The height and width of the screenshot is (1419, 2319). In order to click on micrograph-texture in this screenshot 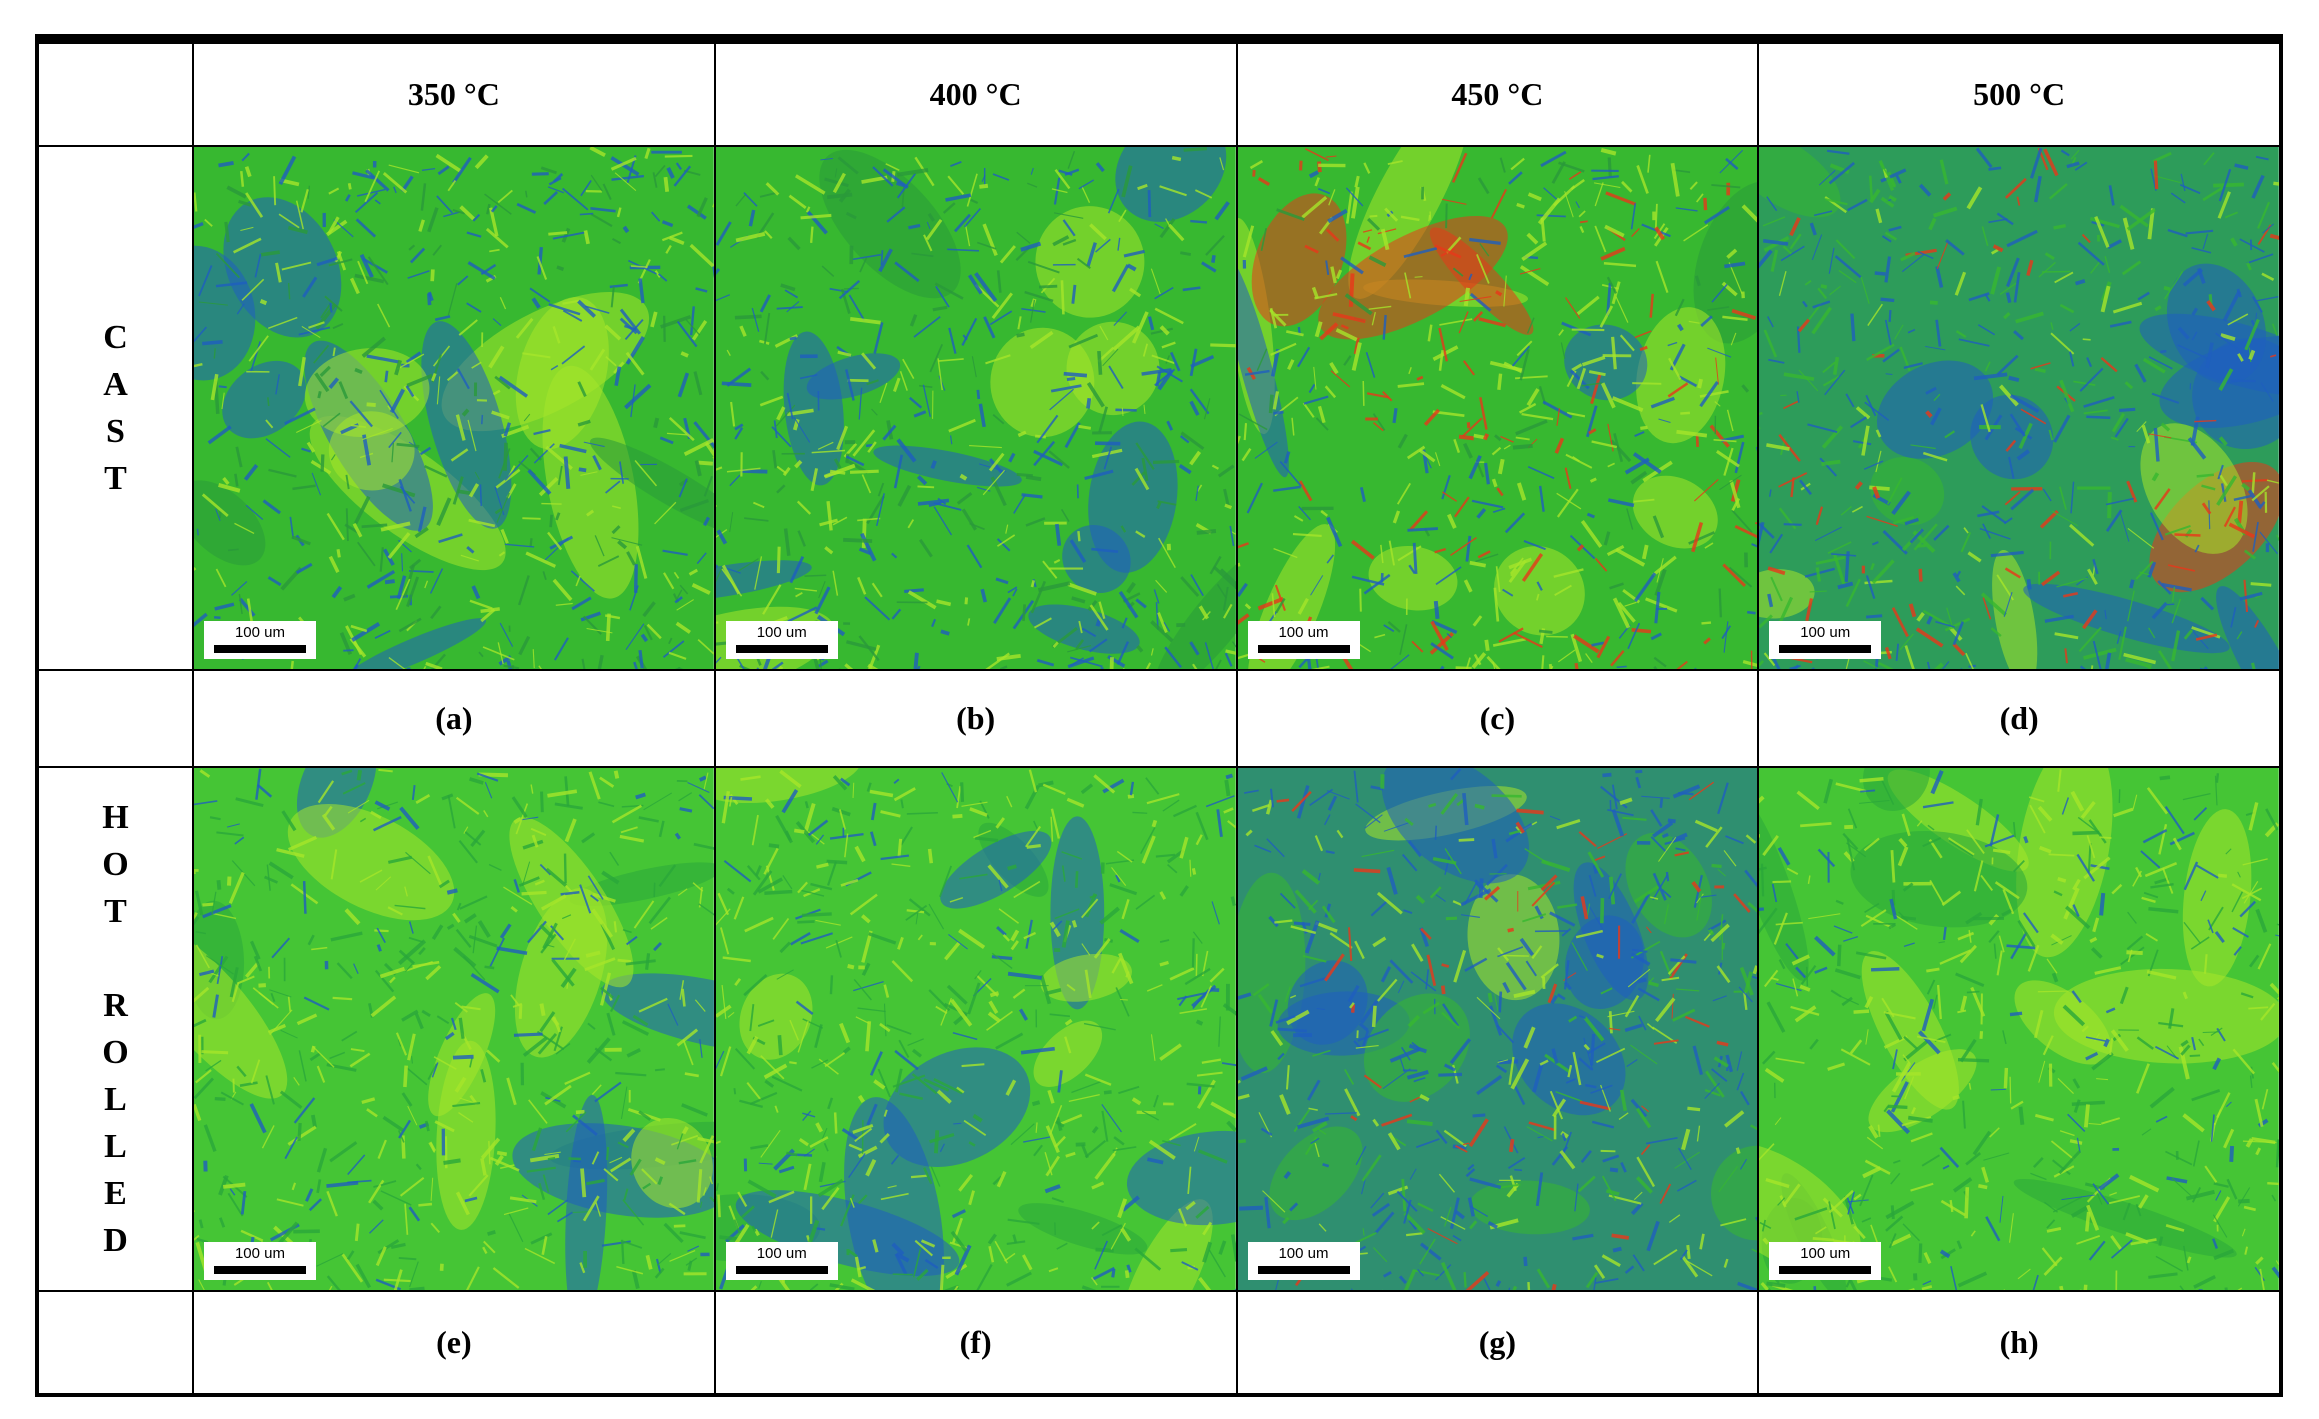, I will do `click(454, 408)`.